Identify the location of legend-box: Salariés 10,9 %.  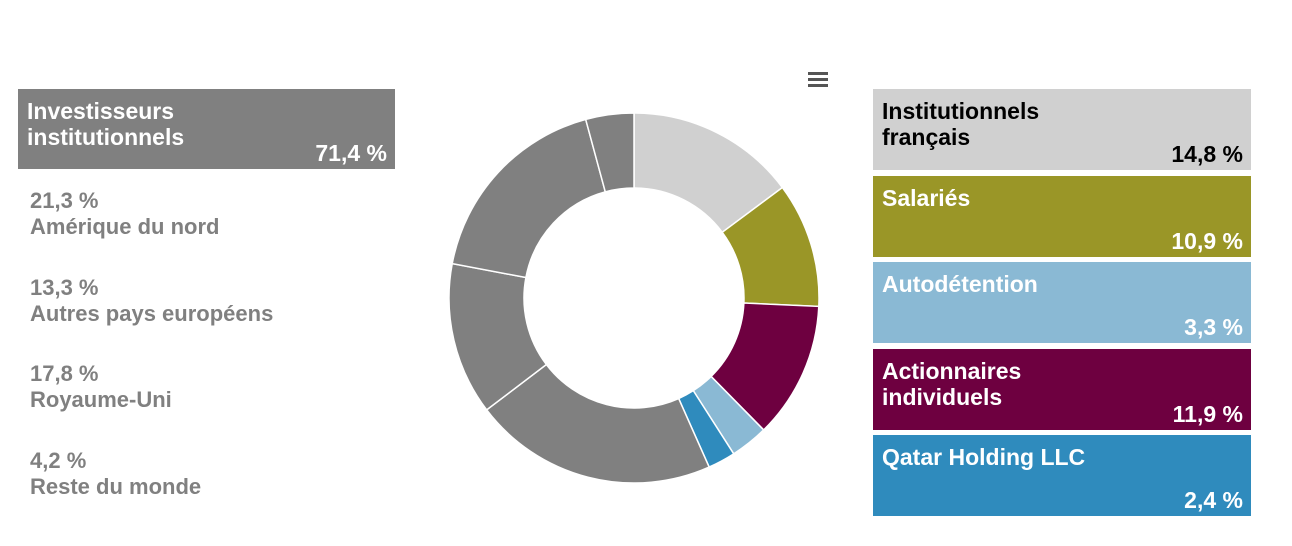
(1062, 216).